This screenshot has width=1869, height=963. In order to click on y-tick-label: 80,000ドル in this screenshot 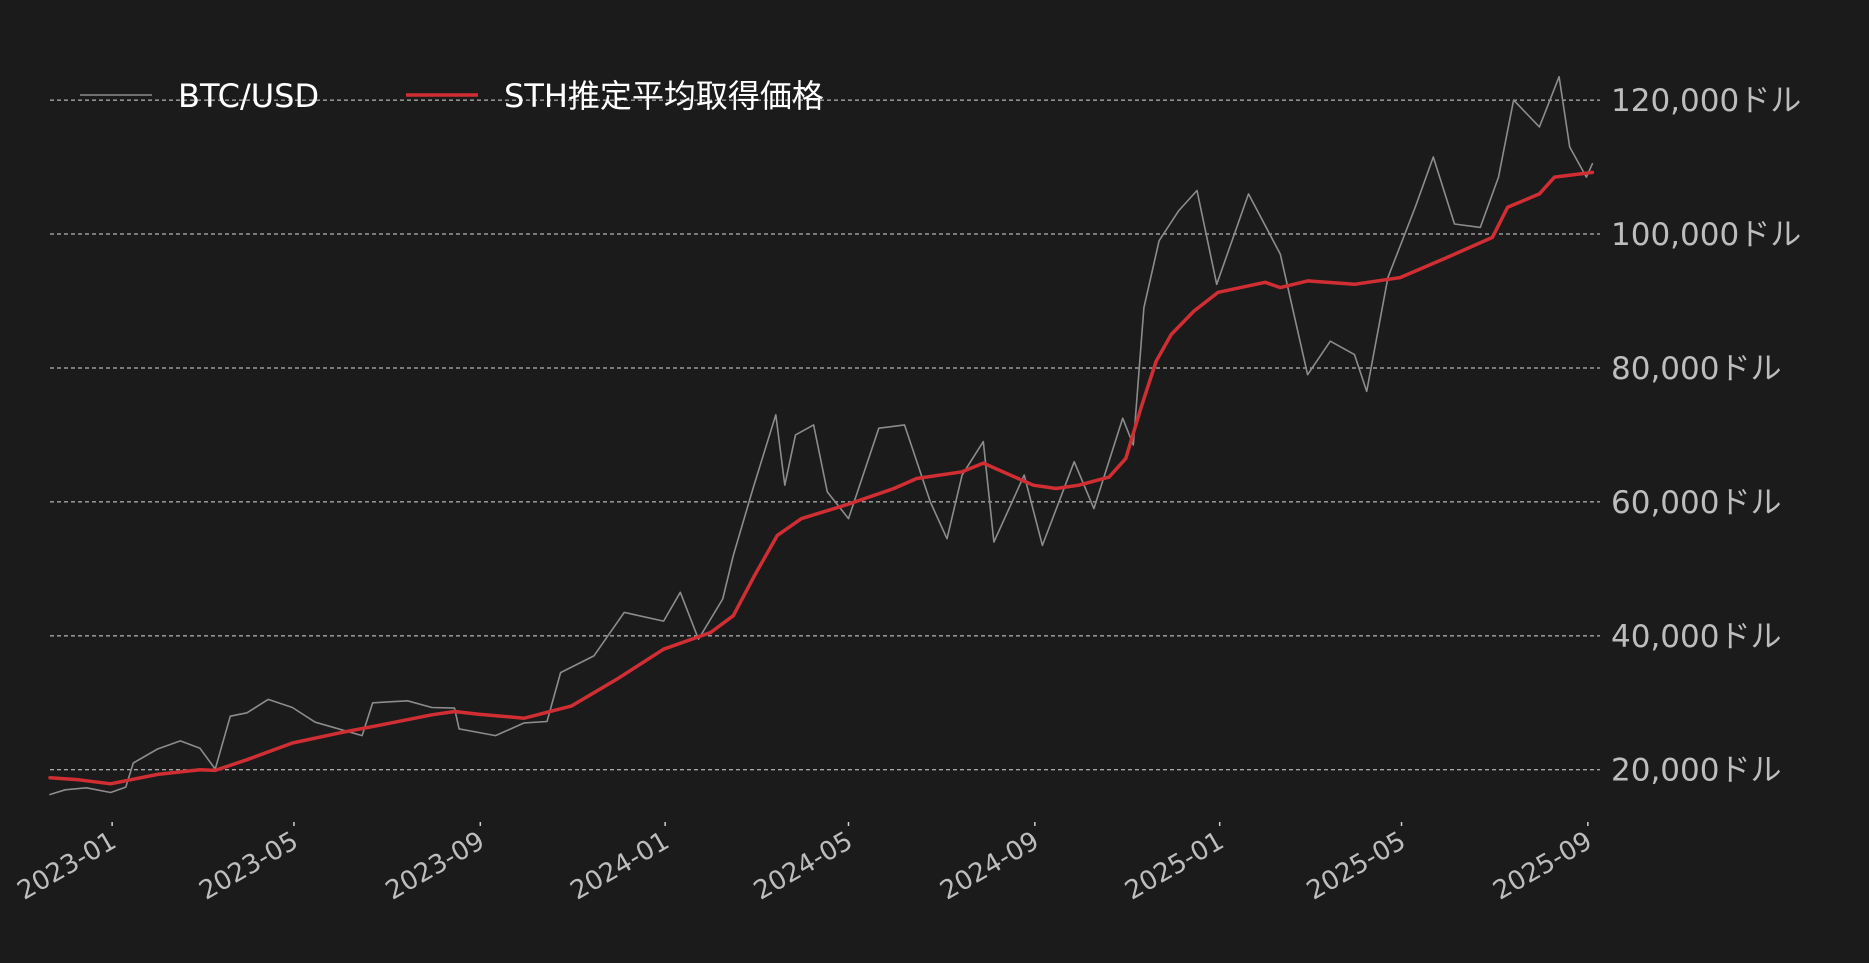, I will do `click(1696, 369)`.